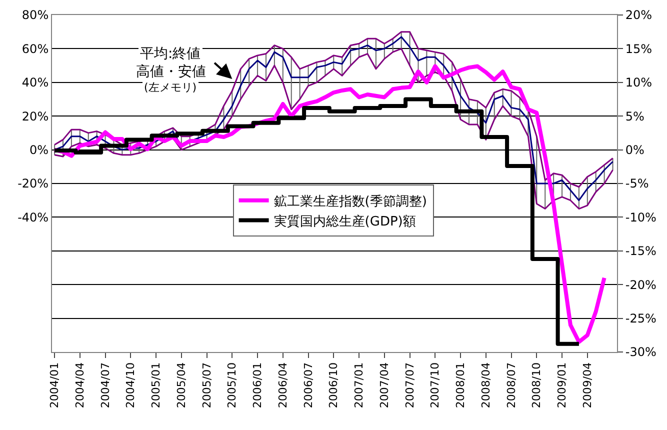 The height and width of the screenshot is (430, 667). I want to click on x-tick-label: 2004/01, so click(55, 385).